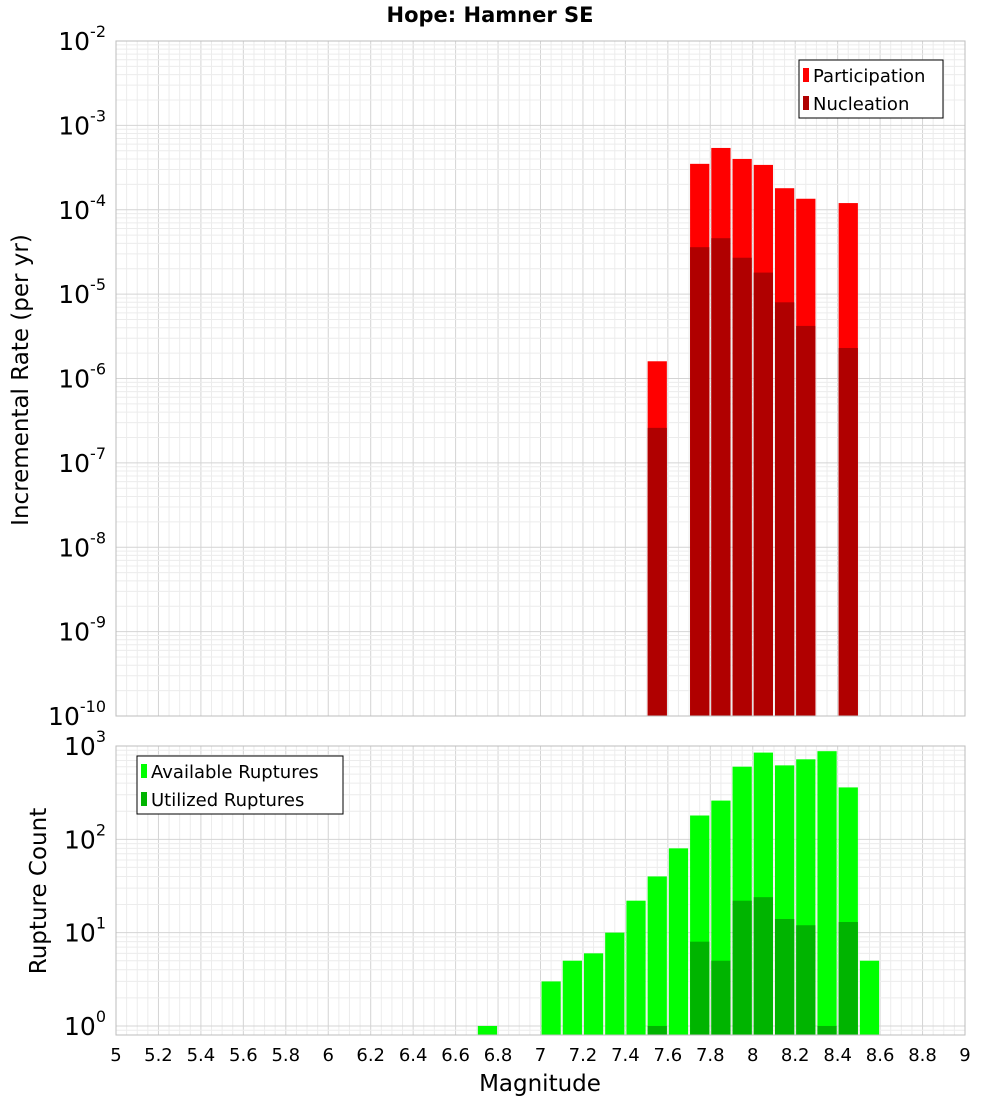 Image resolution: width=1000 pixels, height=1100 pixels. Describe the element at coordinates (82, 630) in the screenshot. I see `y-tick-label: 10⁻⁹` at that location.